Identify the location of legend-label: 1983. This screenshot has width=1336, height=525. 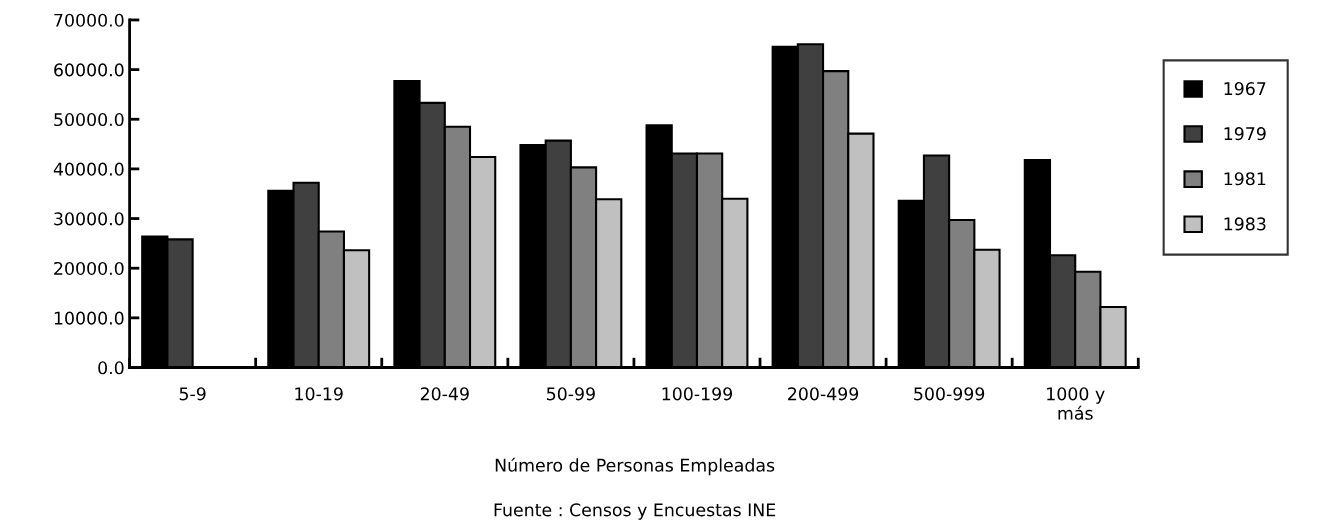
(1245, 224).